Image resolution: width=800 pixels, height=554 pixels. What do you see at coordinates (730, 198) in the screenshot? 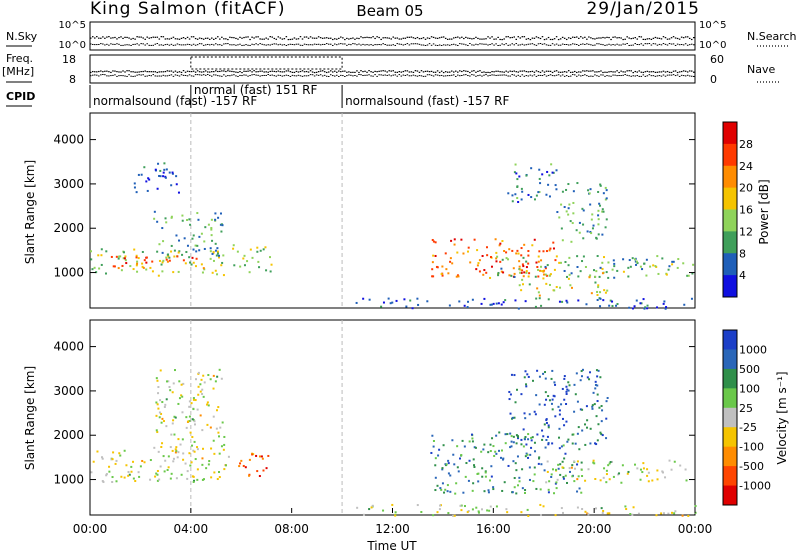
I see `colorbar-swatch` at bounding box center [730, 198].